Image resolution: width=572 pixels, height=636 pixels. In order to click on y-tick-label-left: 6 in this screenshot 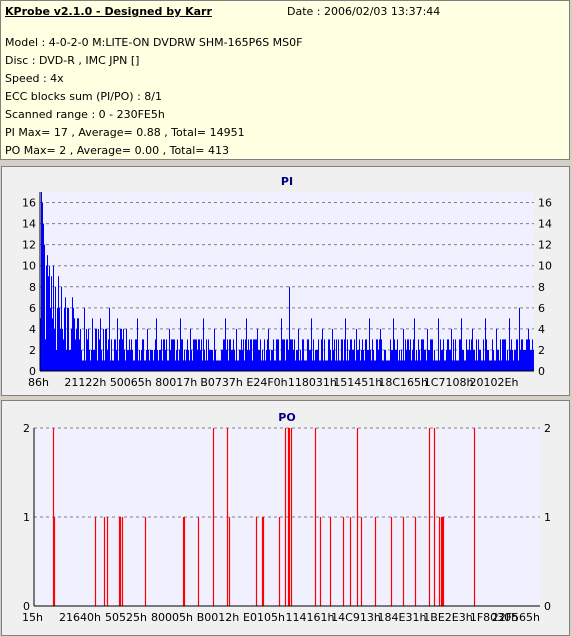, I will do `click(32, 308)`.